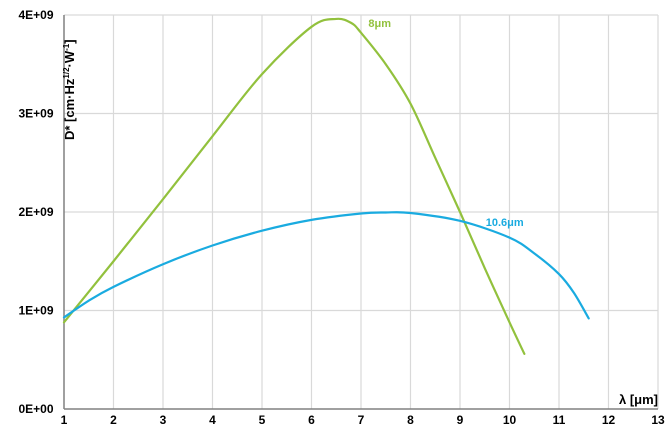 This screenshot has height=439, width=666. I want to click on x-axis-label: λ [μm], so click(638, 399).